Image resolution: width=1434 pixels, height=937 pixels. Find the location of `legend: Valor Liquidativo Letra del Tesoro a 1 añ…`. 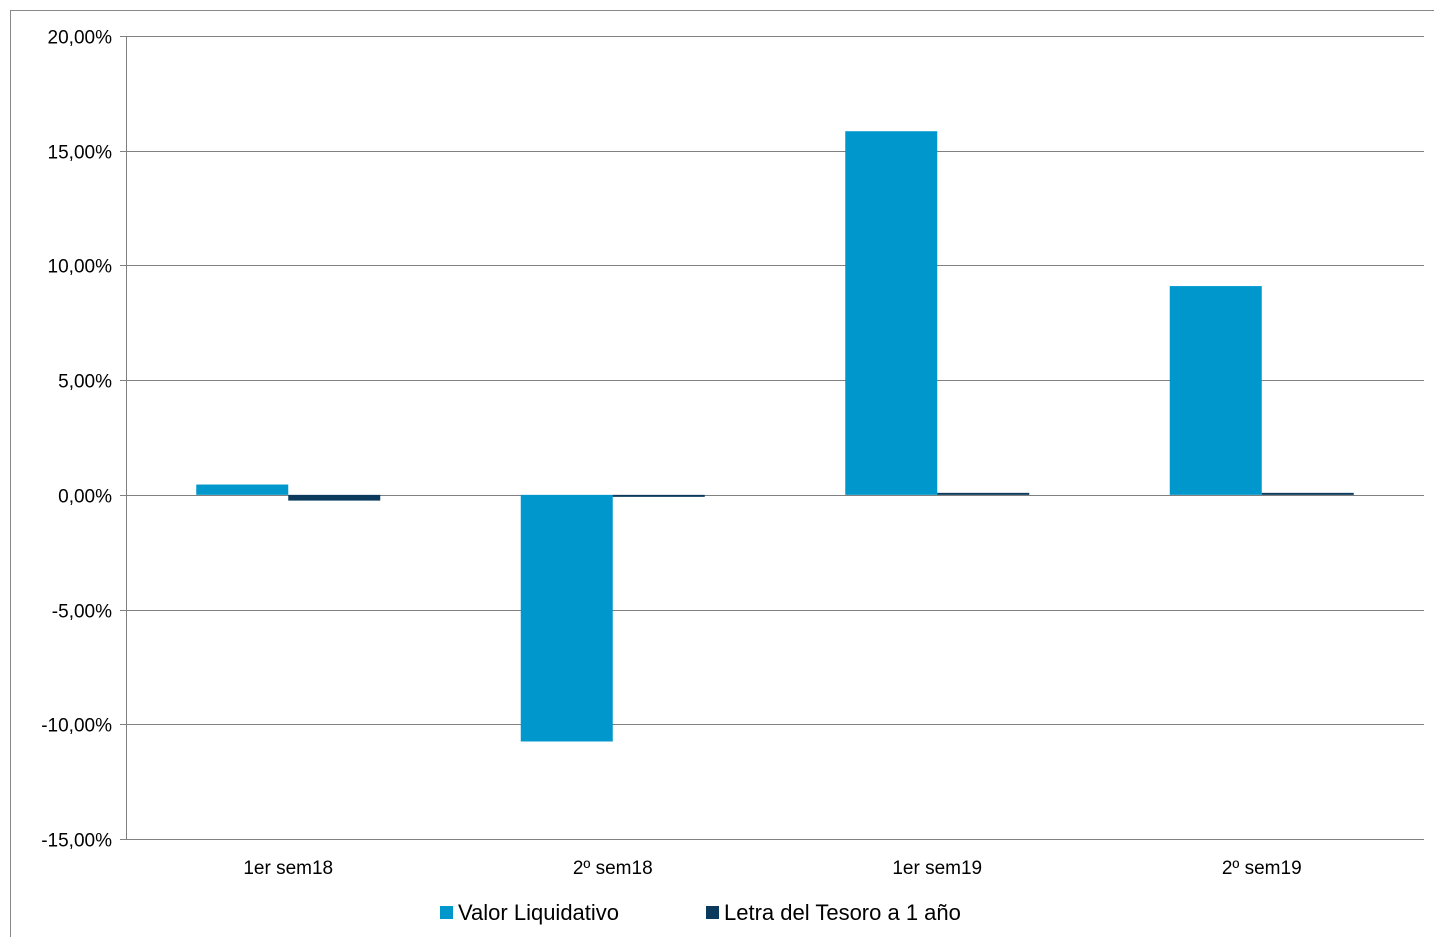

legend: Valor Liquidativo Letra del Tesoro a 1 añ… is located at coordinates (700, 912).